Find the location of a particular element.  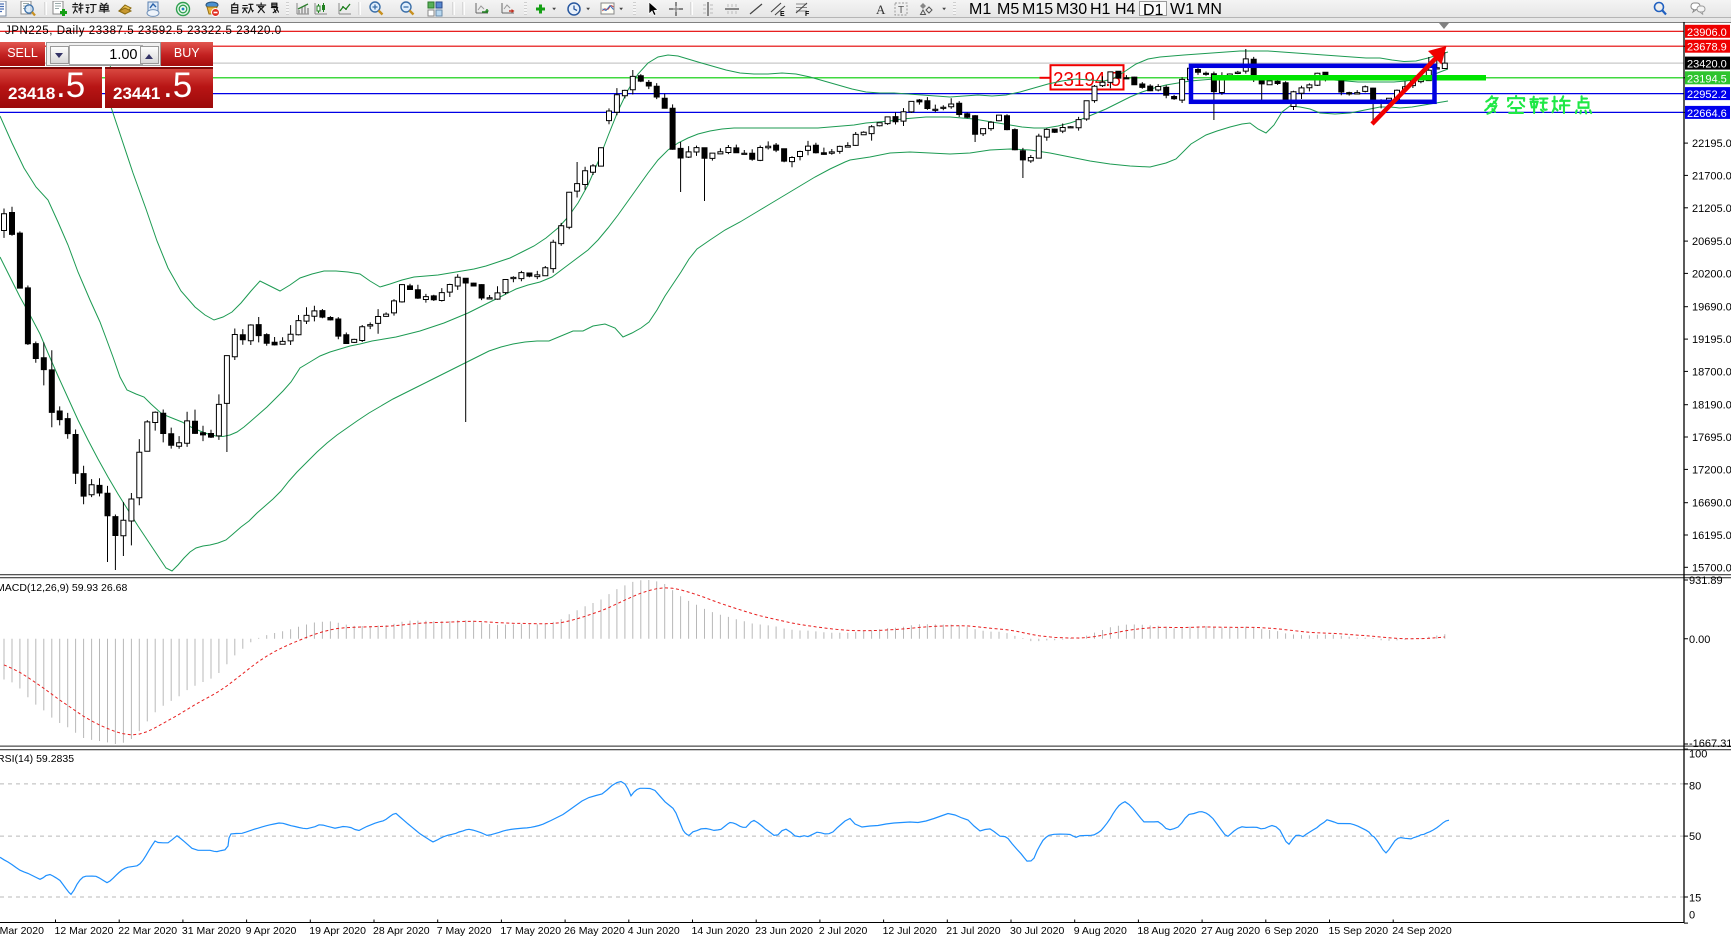

svg-text: 31 Mar 2020 is located at coordinates (211, 931).